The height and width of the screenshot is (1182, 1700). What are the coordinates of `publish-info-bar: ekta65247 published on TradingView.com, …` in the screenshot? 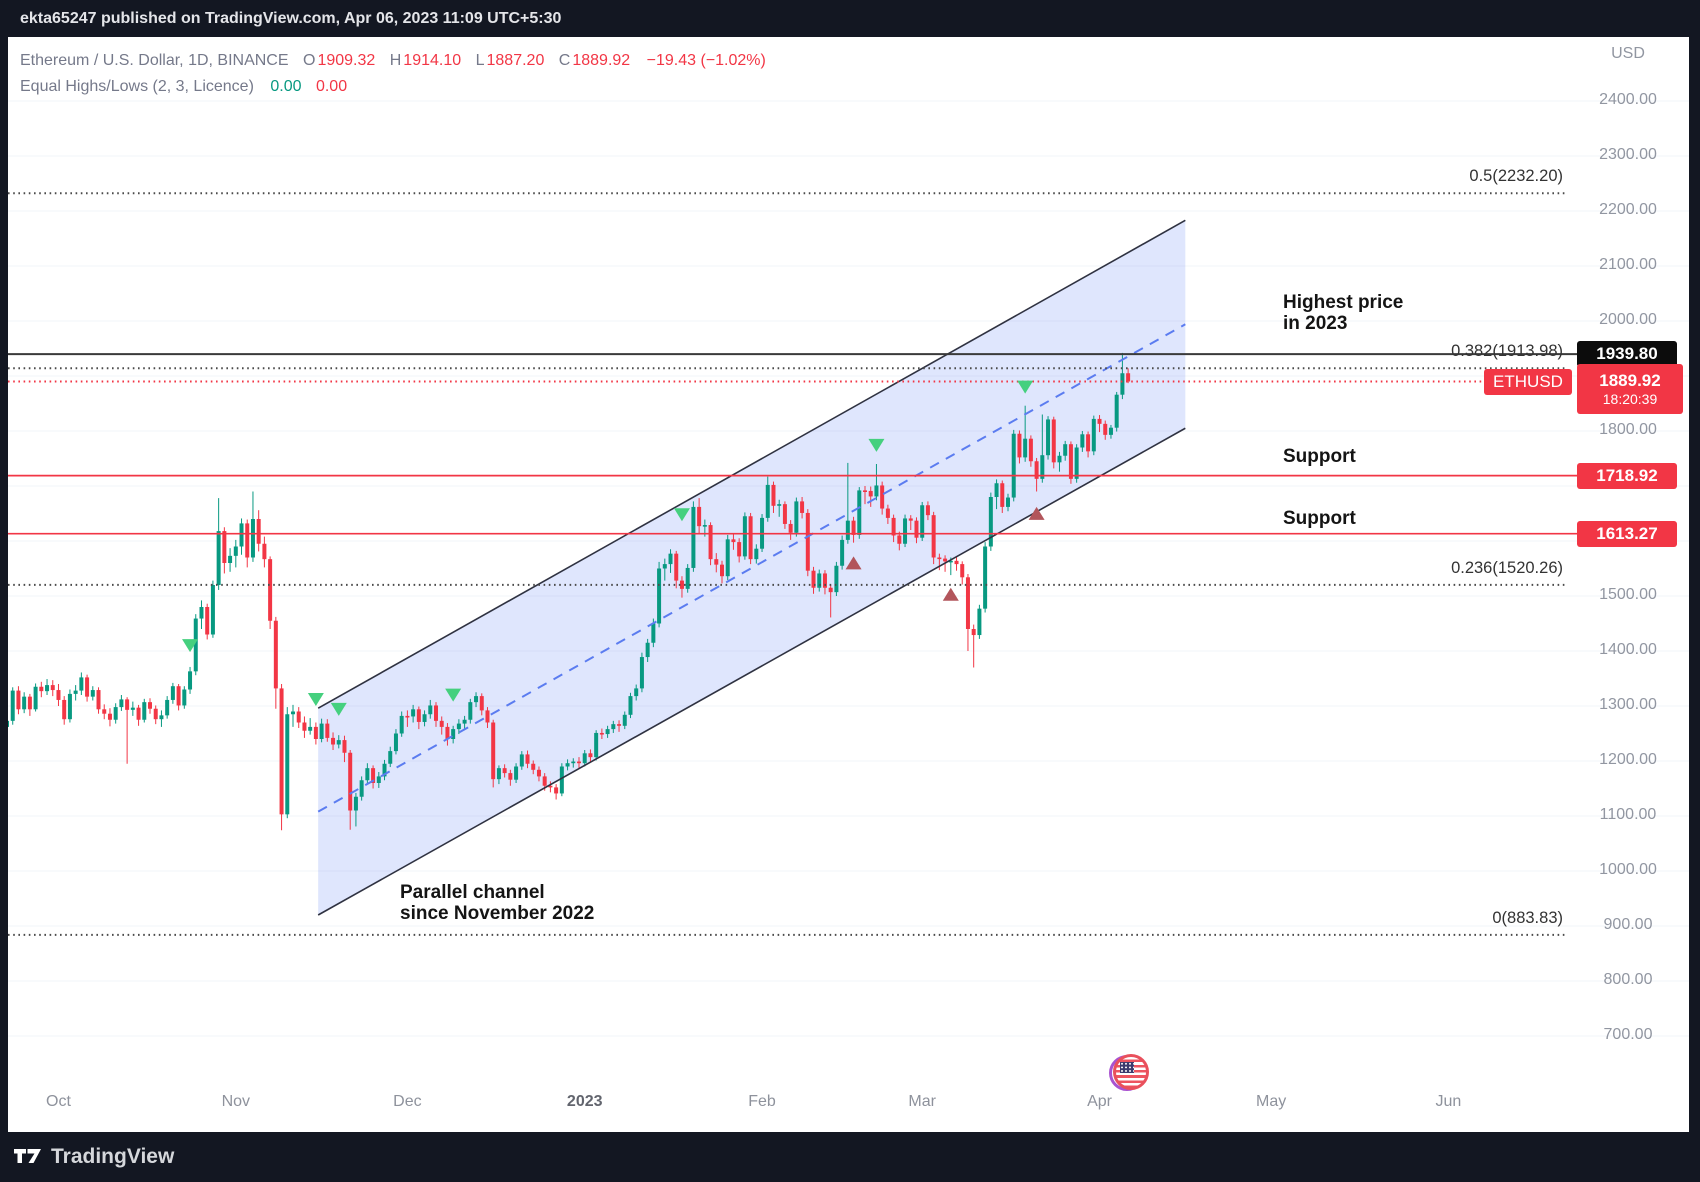 It's located at (850, 18).